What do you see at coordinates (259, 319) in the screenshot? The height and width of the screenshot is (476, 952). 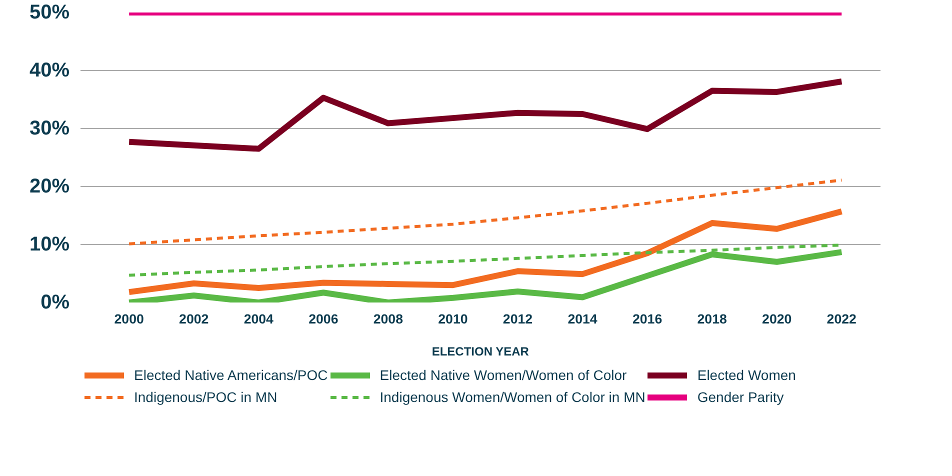 I see `x-tick-label: 2004` at bounding box center [259, 319].